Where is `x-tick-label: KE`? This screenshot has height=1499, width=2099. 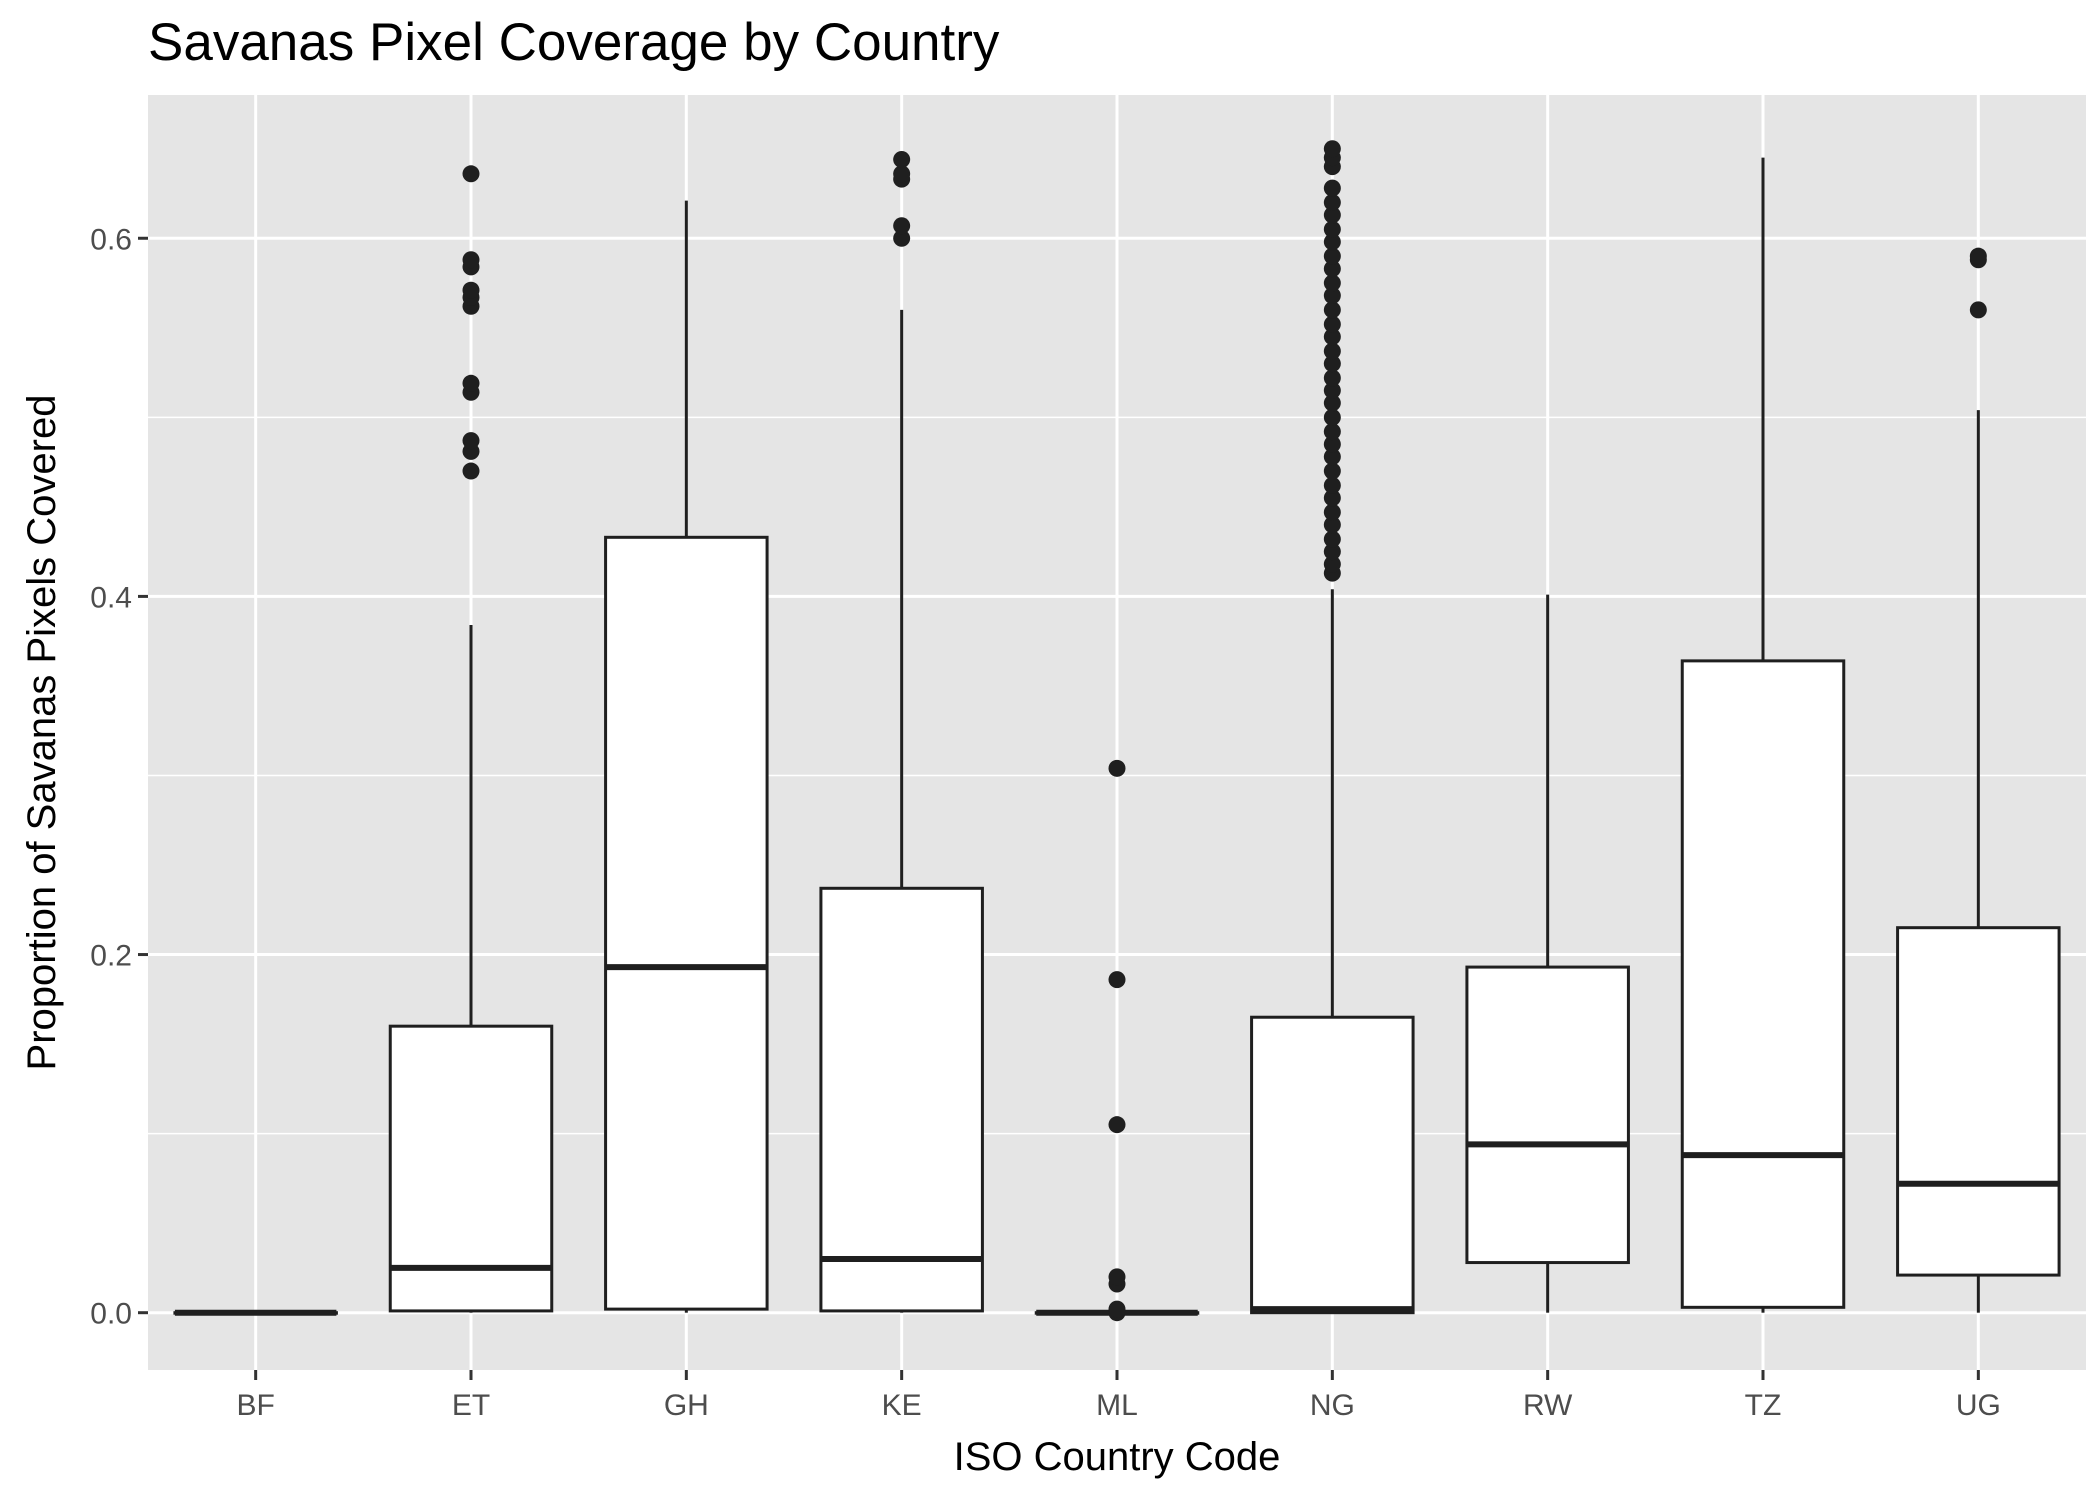 x-tick-label: KE is located at coordinates (902, 1405).